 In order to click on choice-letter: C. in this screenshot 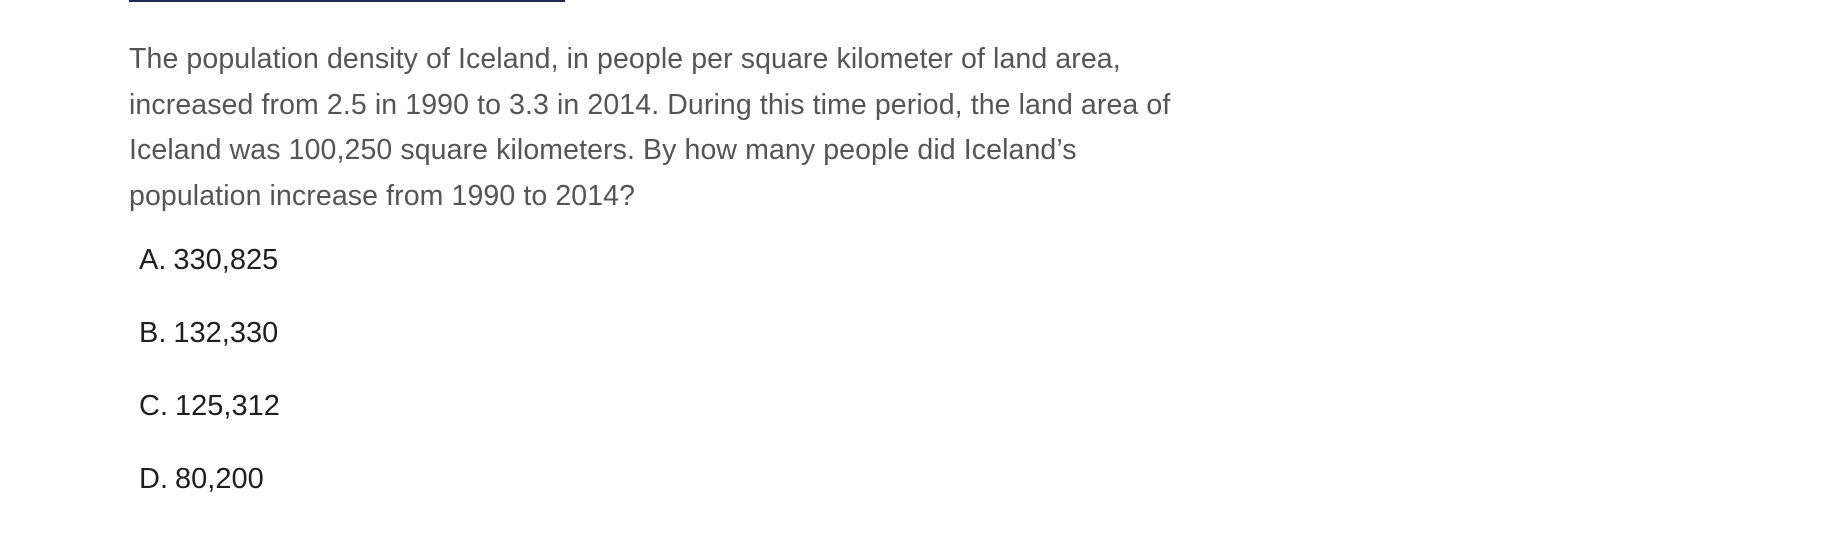, I will do `click(153, 406)`.